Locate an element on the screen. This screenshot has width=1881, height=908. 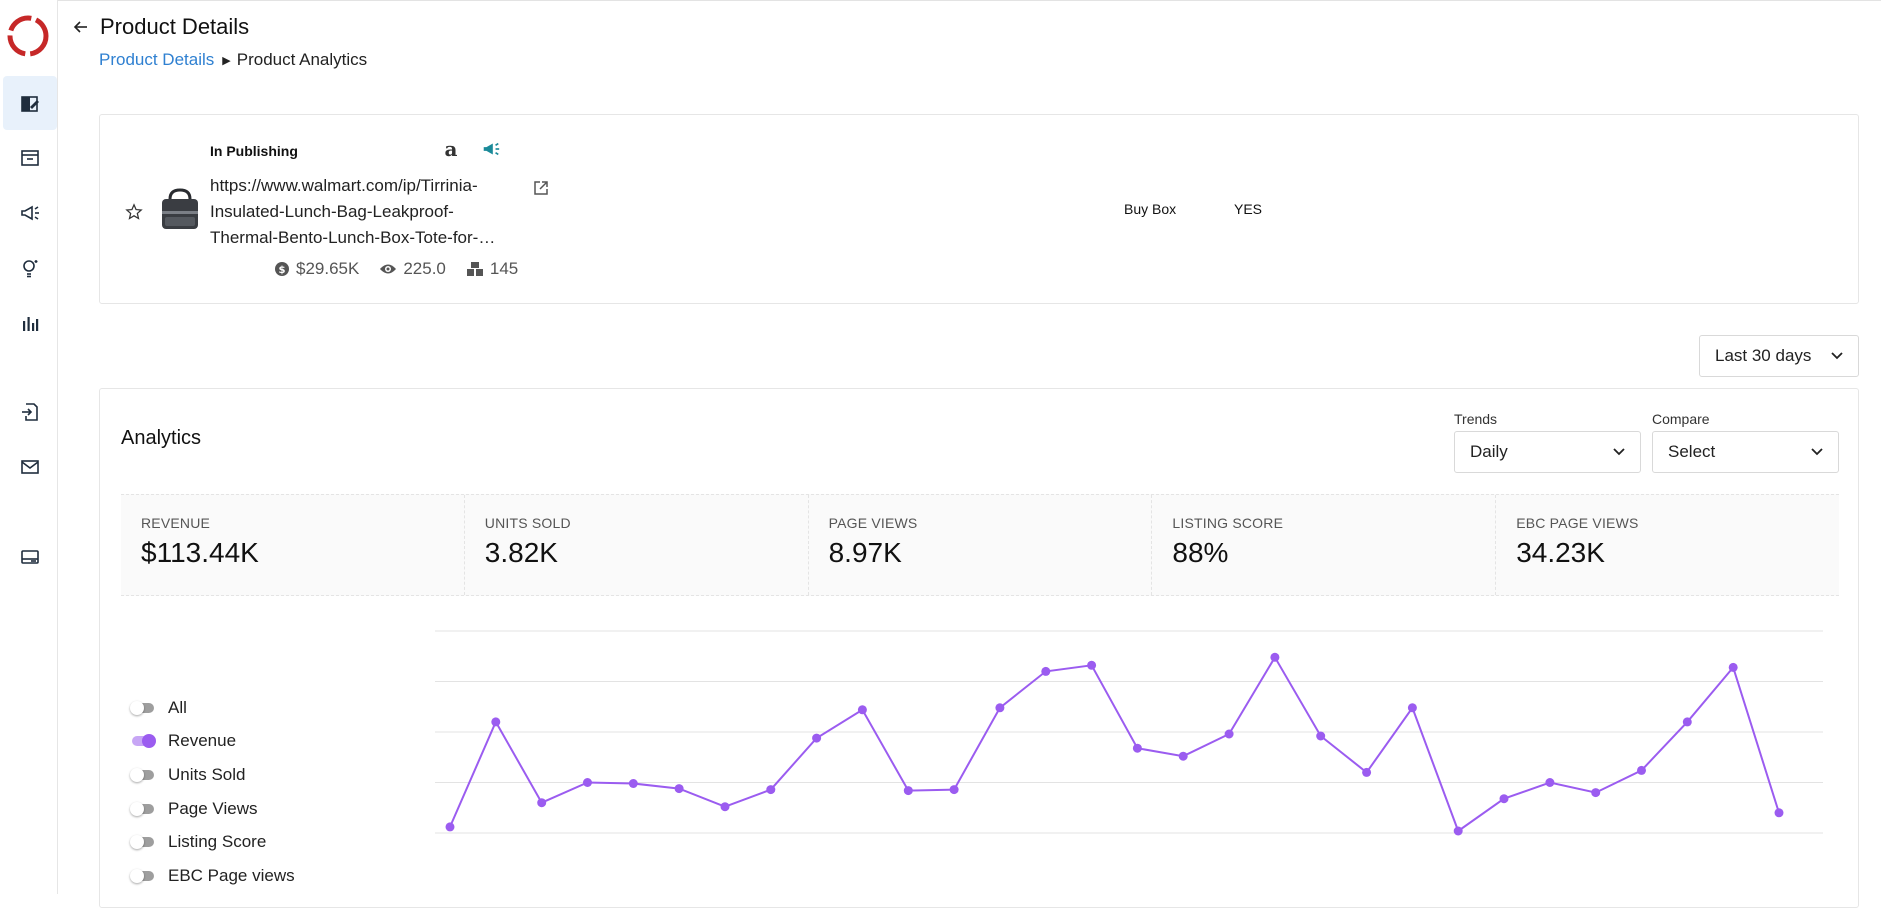
toggle-revenue: Revenue is located at coordinates (212, 742).